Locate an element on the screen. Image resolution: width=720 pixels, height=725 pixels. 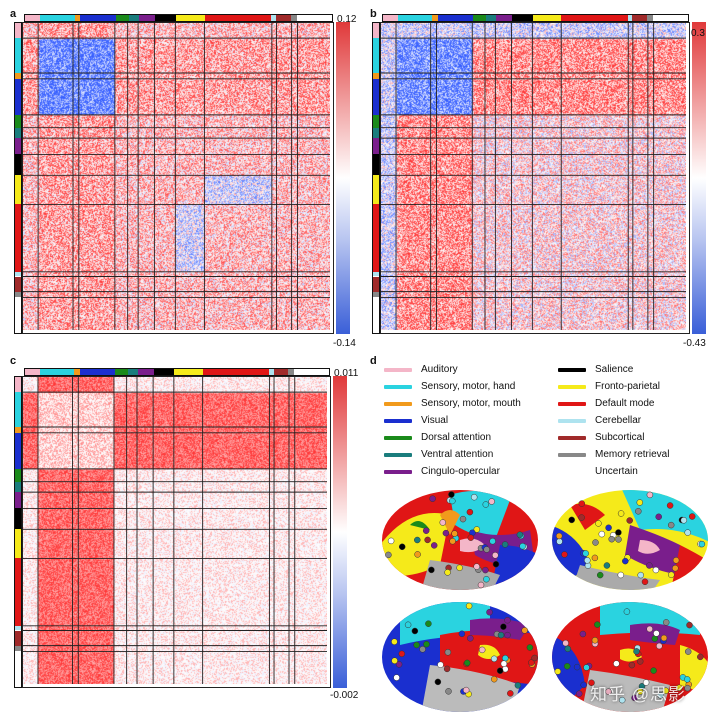
legend-item: Ventral attention is located at coordinates (438, 454).